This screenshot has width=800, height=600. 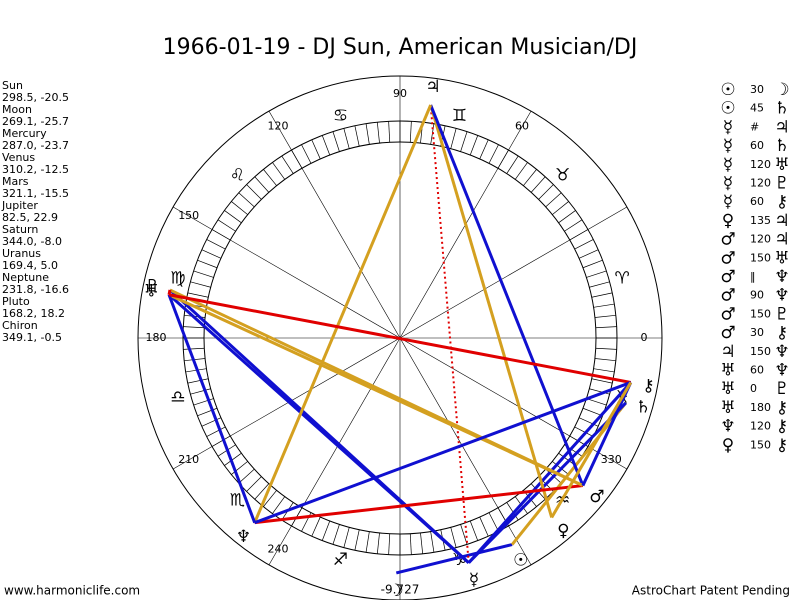 I want to click on planet-name: Venus, so click(x=18, y=157).